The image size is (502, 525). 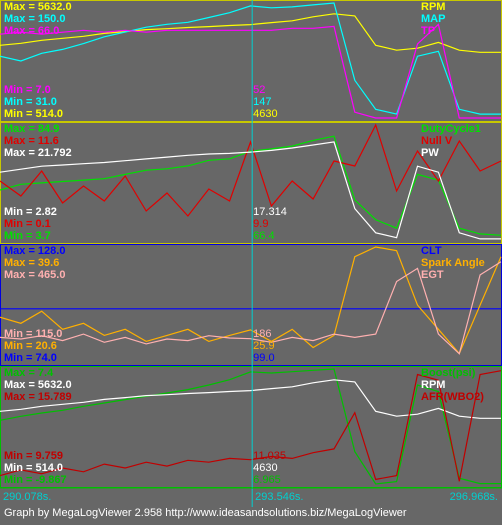 I want to click on series-name: AFR(WBO2), so click(x=452, y=397).